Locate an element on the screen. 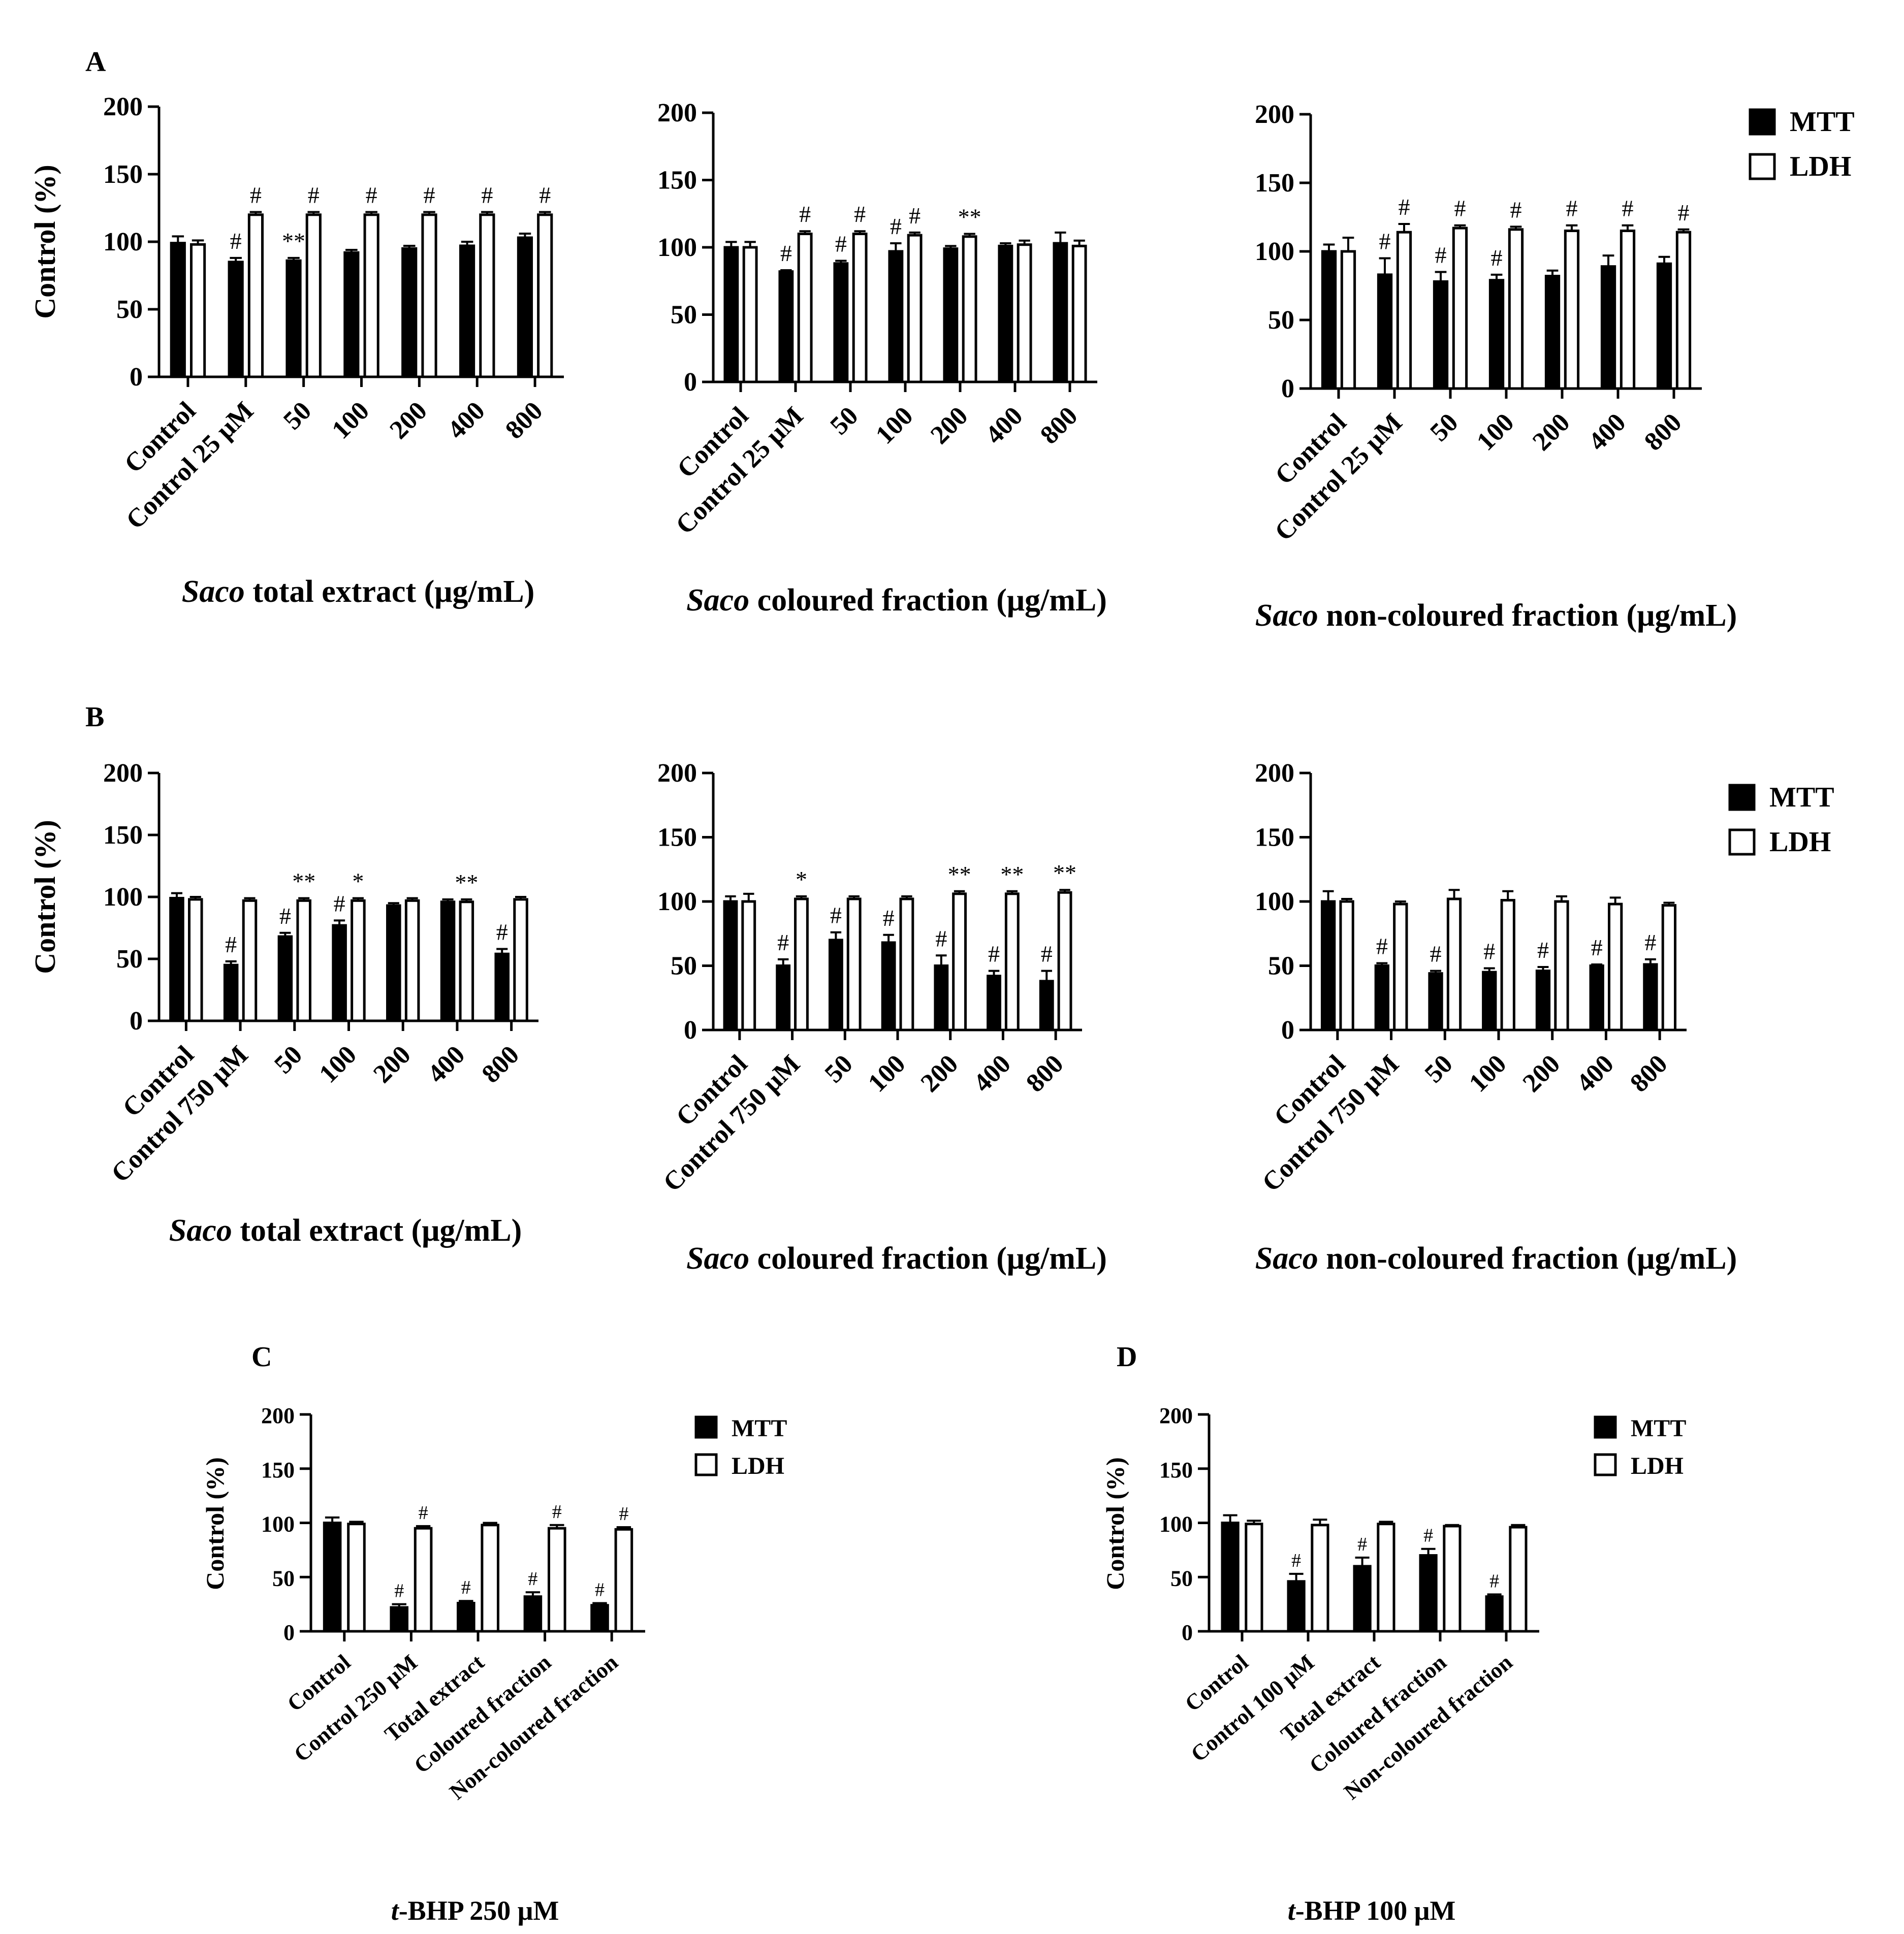 Image resolution: width=1904 pixels, height=1934 pixels. legend-swatch-mtt is located at coordinates (1605, 1427).